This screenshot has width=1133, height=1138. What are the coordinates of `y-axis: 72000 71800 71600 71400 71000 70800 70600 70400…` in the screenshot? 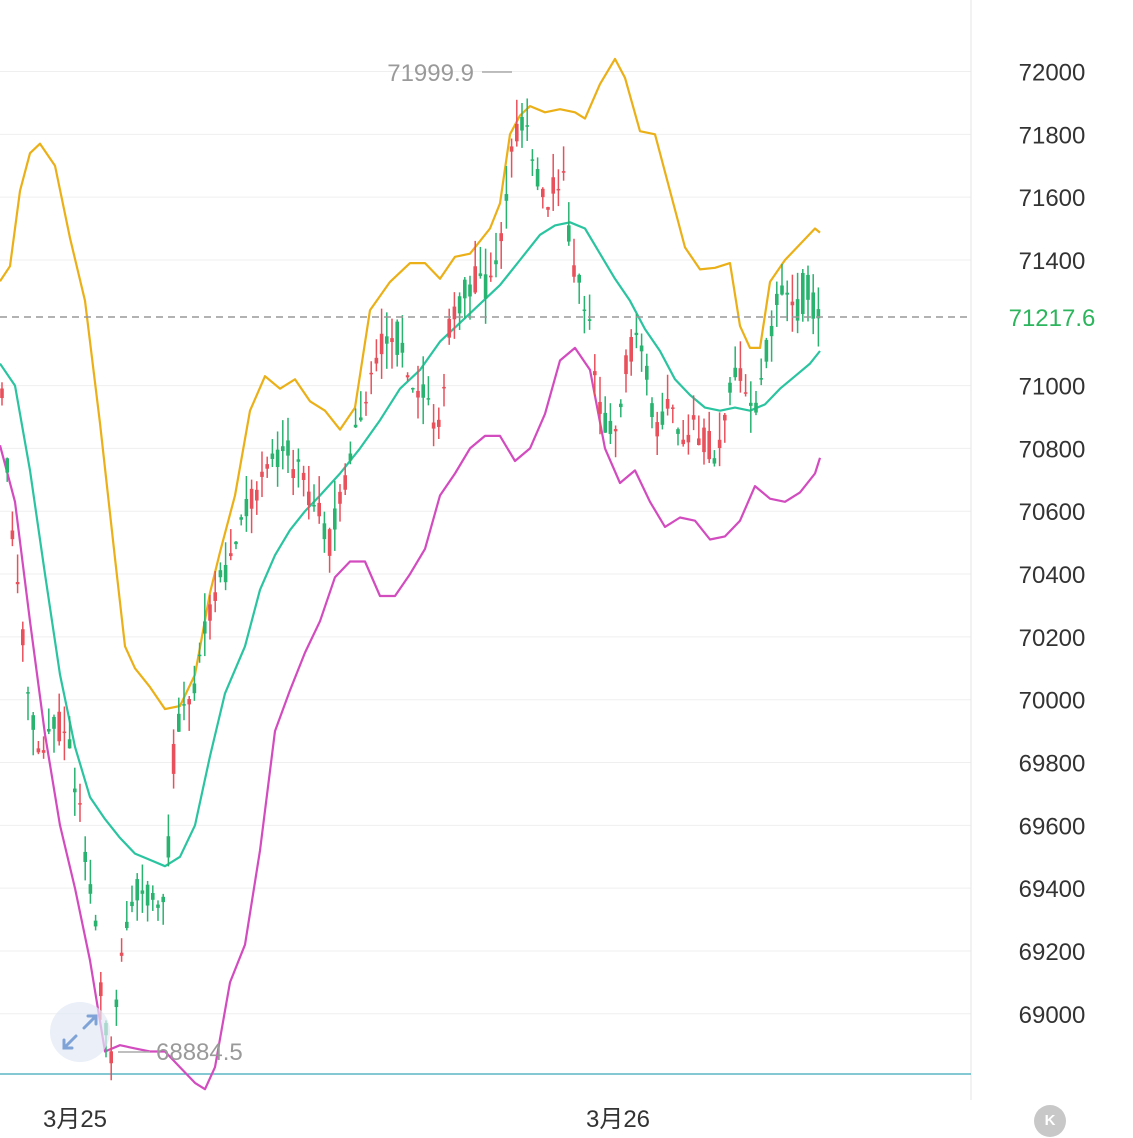 It's located at (1052, 544).